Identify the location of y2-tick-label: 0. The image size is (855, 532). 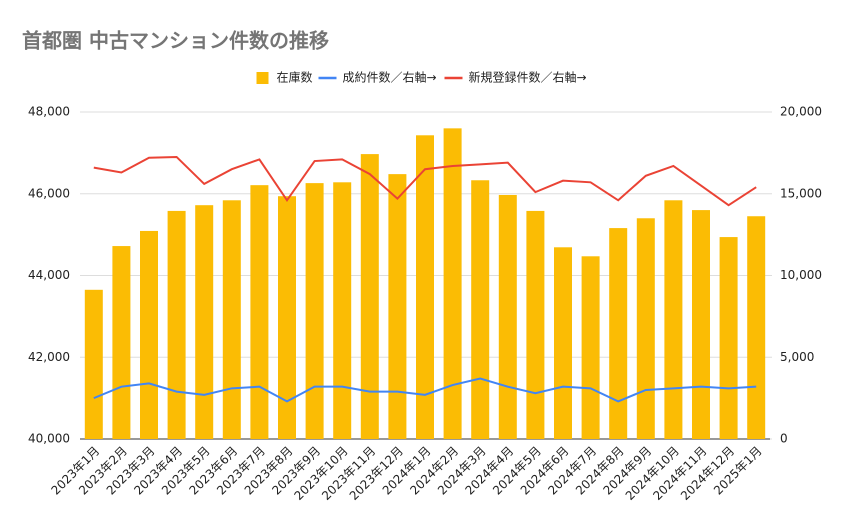
(784, 439).